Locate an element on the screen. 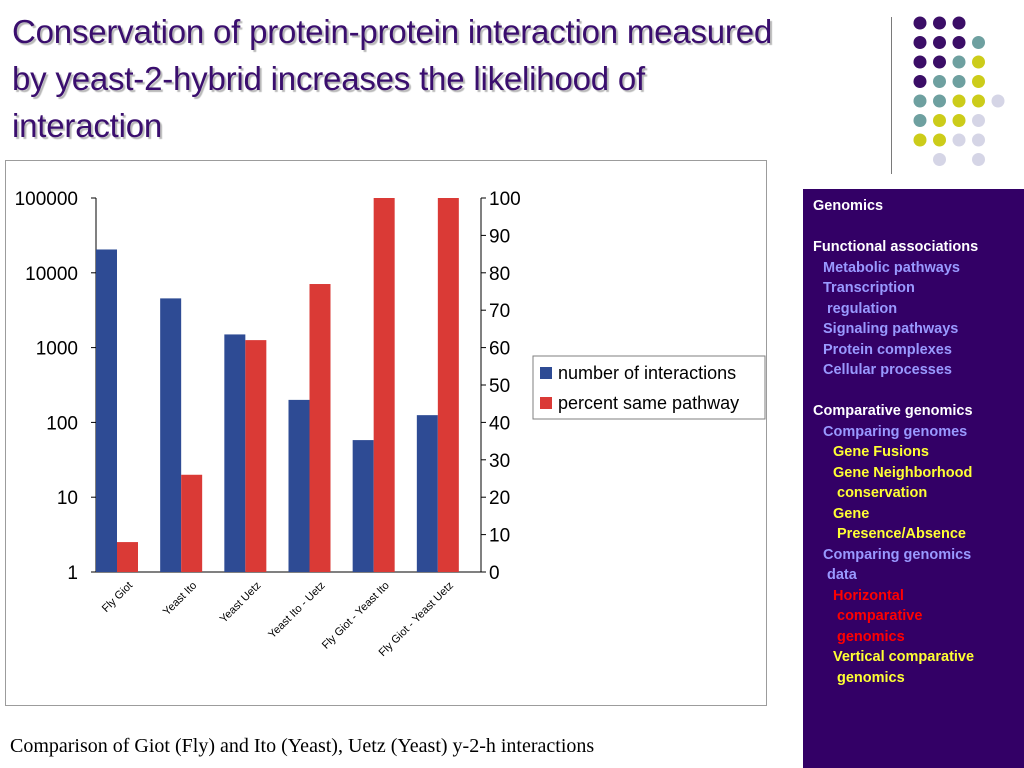  right-tick-label: 90 is located at coordinates (499, 236).